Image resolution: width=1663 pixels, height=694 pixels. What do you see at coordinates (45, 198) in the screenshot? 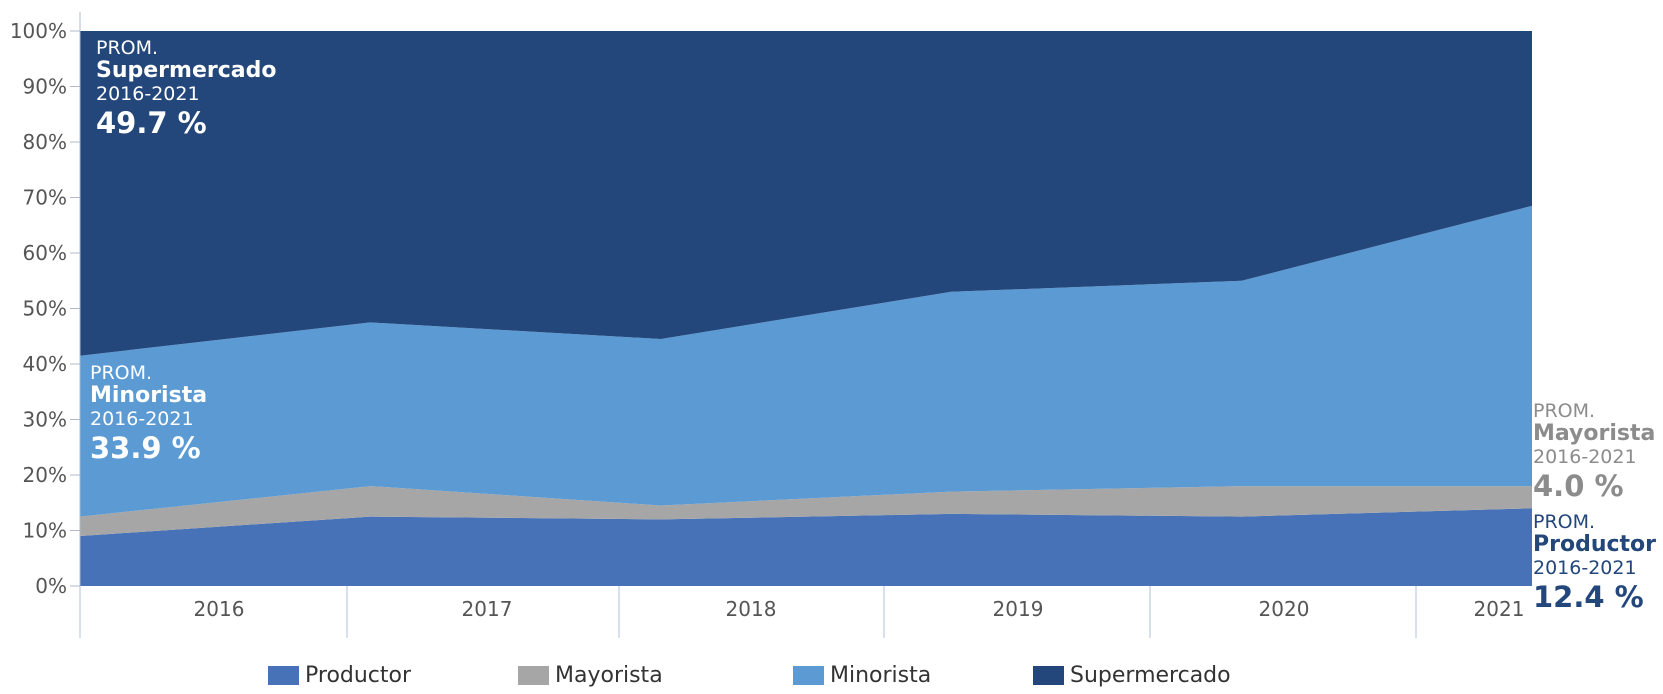
I see `y-tick-label: 70%` at bounding box center [45, 198].